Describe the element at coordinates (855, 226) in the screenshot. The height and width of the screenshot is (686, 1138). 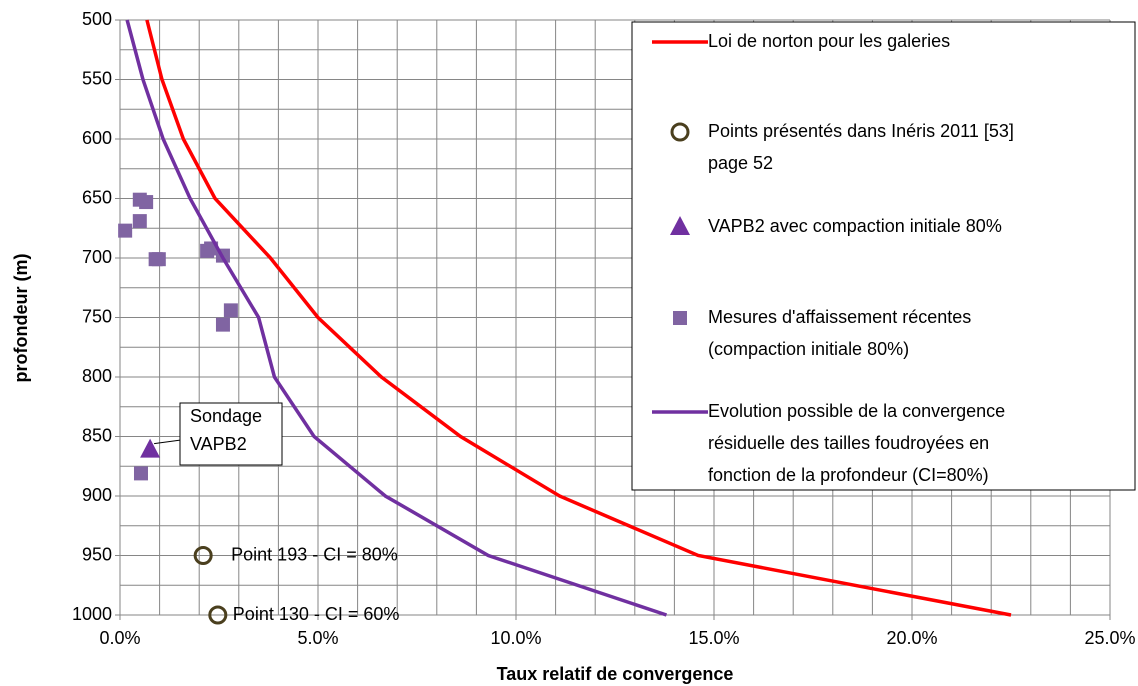
I see `legend-label: VAPB2 avec compaction initiale 80%` at that location.